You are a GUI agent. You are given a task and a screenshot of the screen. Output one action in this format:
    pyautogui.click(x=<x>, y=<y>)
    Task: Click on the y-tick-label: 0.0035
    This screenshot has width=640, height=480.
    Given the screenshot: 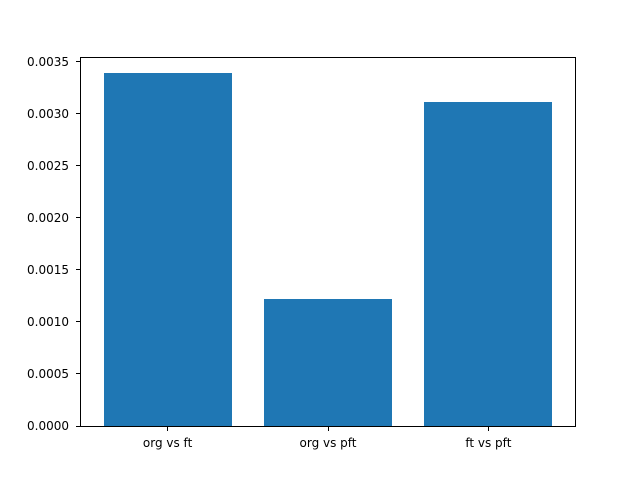 What is the action you would take?
    pyautogui.click(x=48, y=61)
    